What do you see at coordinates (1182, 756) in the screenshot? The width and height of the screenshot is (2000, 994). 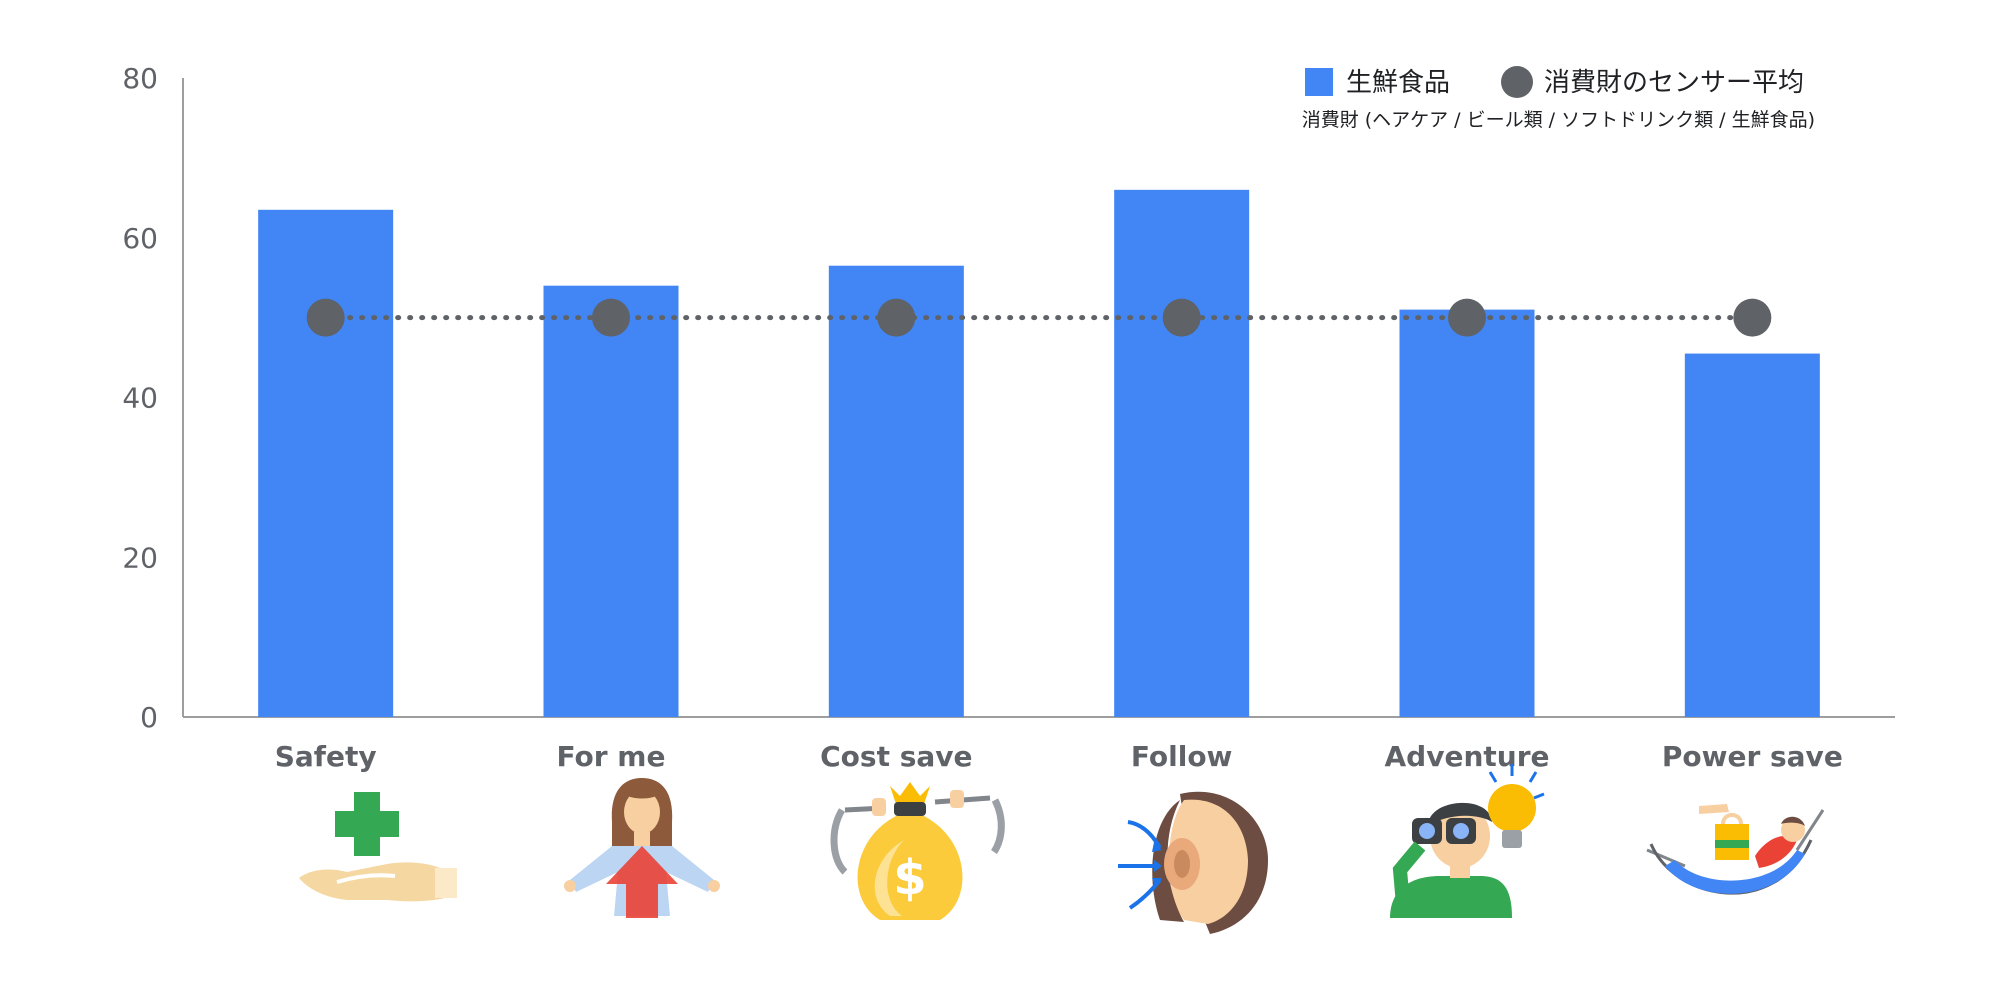 I see `category-label: Follow` at bounding box center [1182, 756].